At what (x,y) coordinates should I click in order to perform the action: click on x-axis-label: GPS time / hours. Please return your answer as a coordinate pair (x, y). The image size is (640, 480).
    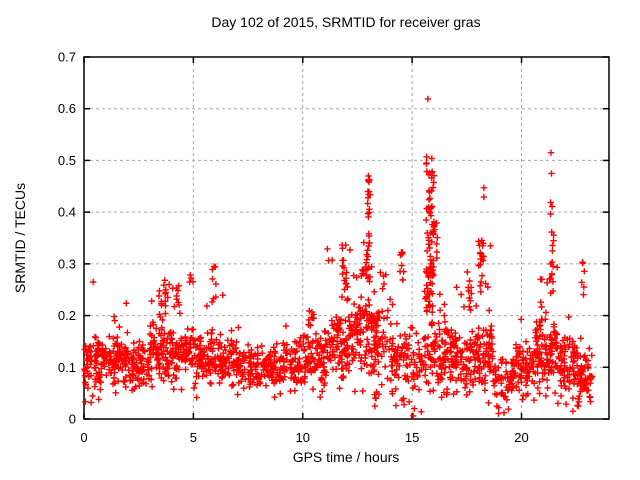
    Looking at the image, I should click on (346, 457).